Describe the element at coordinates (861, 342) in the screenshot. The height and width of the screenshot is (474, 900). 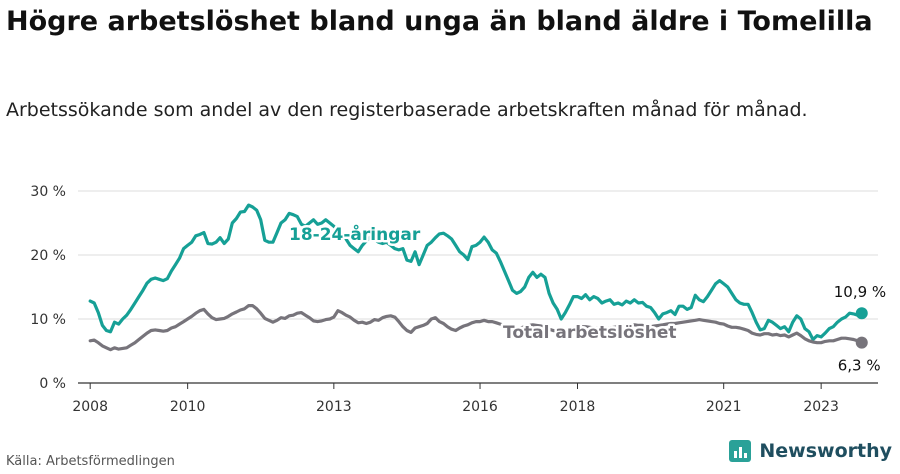
I see `end-point-total` at that location.